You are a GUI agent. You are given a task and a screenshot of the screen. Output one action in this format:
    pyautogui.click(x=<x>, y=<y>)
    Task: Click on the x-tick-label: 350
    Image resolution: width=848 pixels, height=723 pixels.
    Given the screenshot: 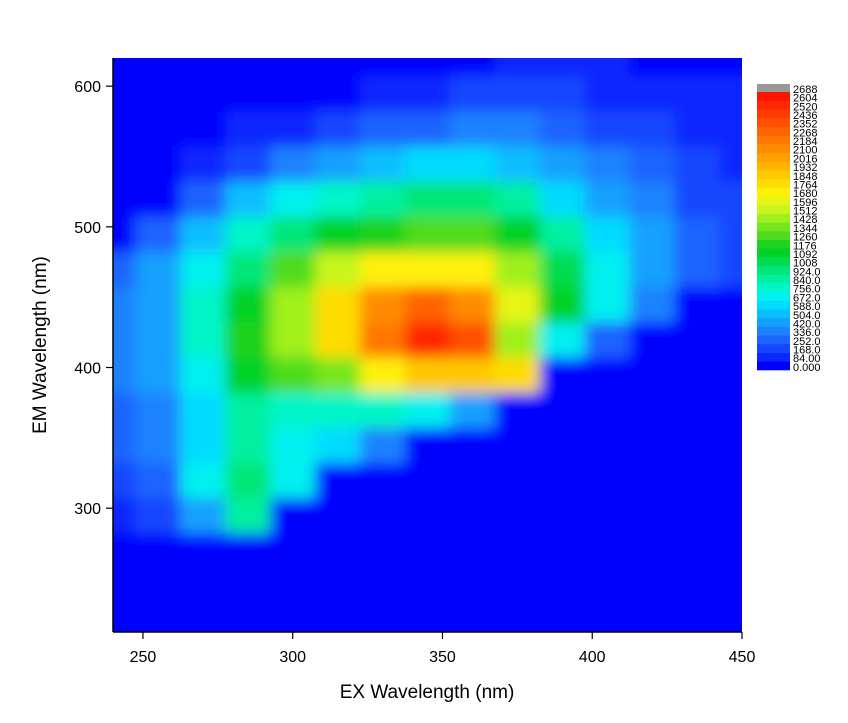 What is the action you would take?
    pyautogui.click(x=442, y=657)
    